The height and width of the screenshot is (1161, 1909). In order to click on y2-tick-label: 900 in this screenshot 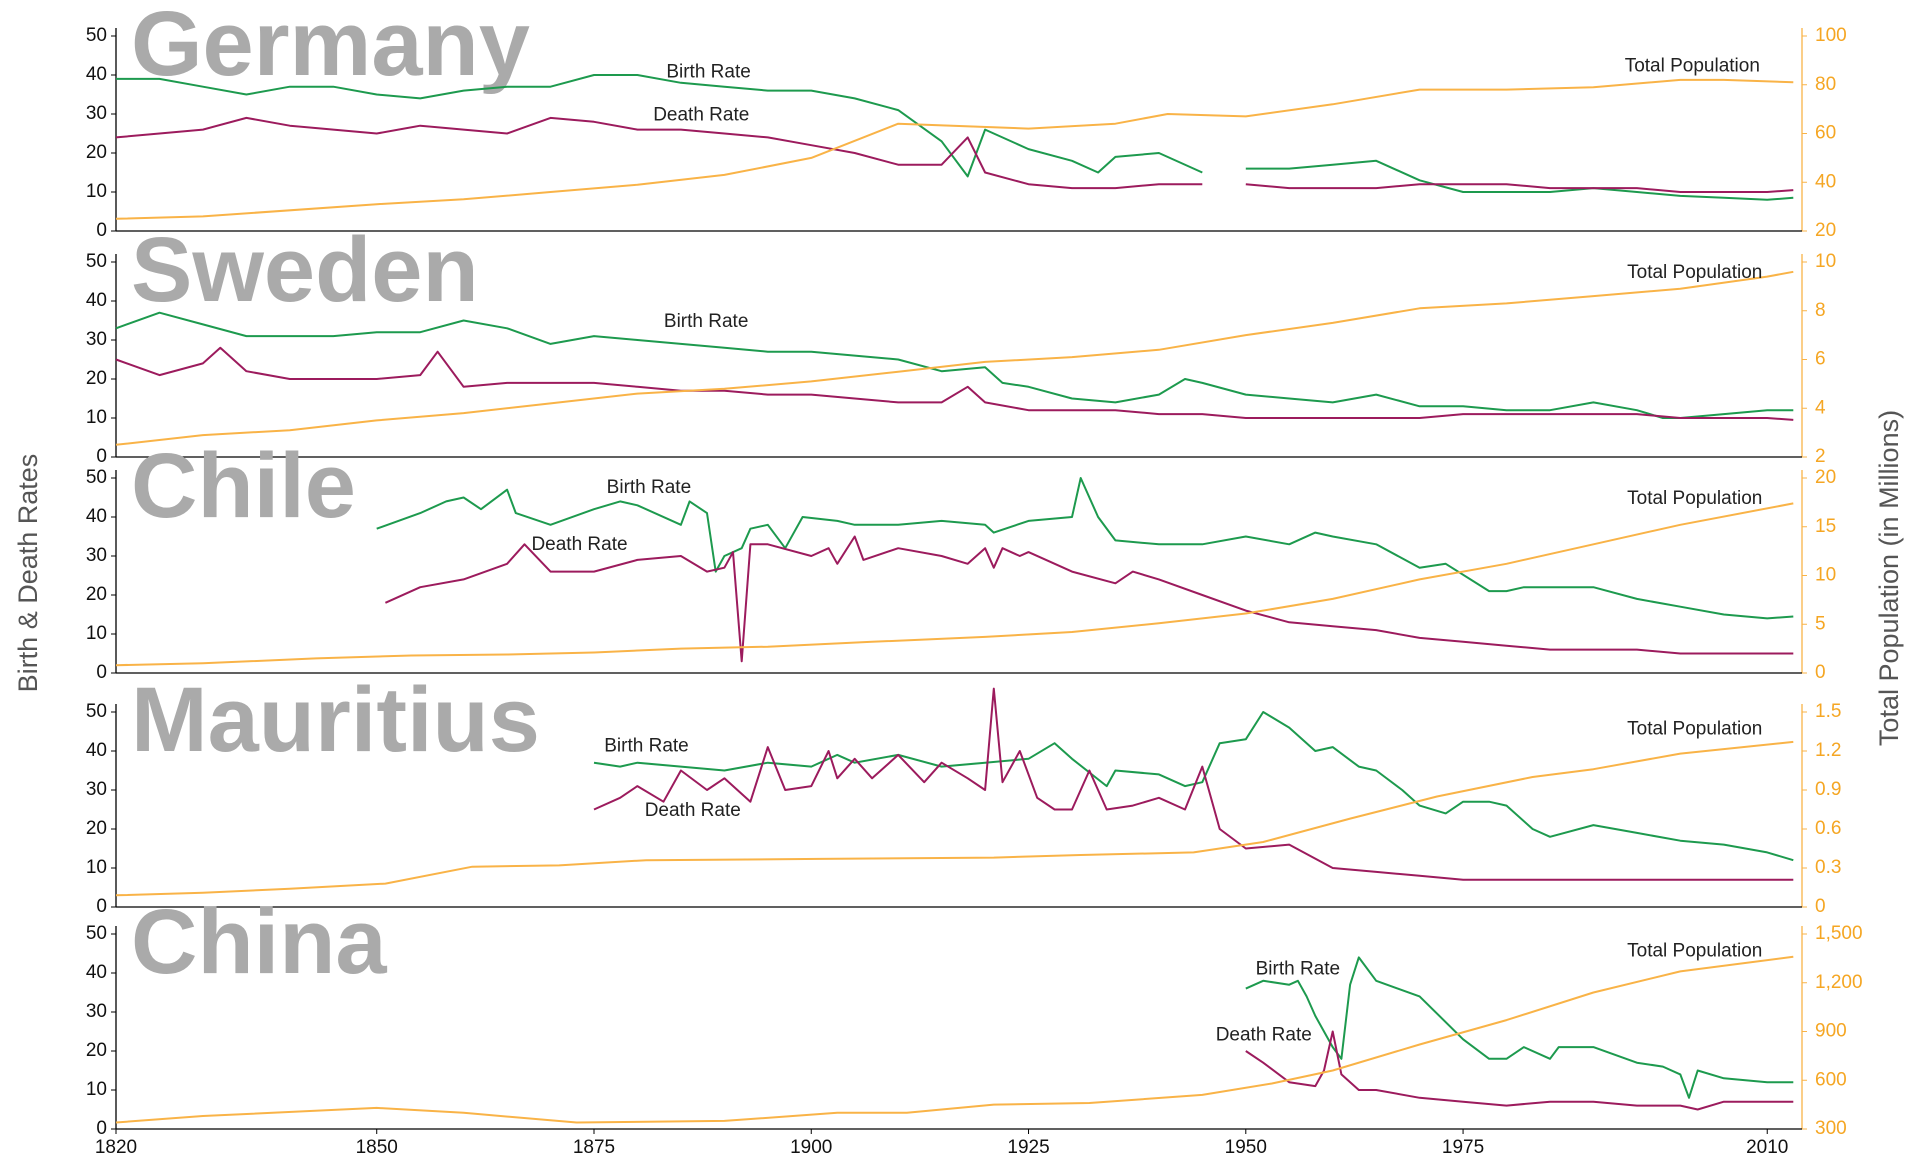, I will do `click(1831, 1031)`.